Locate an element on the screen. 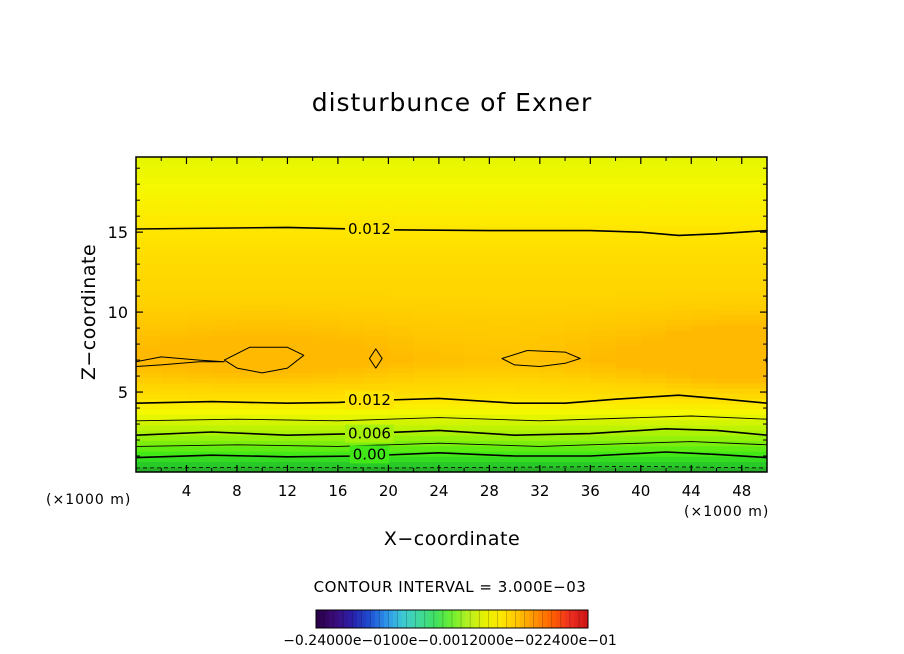  closed-contour is located at coordinates (180, 361).